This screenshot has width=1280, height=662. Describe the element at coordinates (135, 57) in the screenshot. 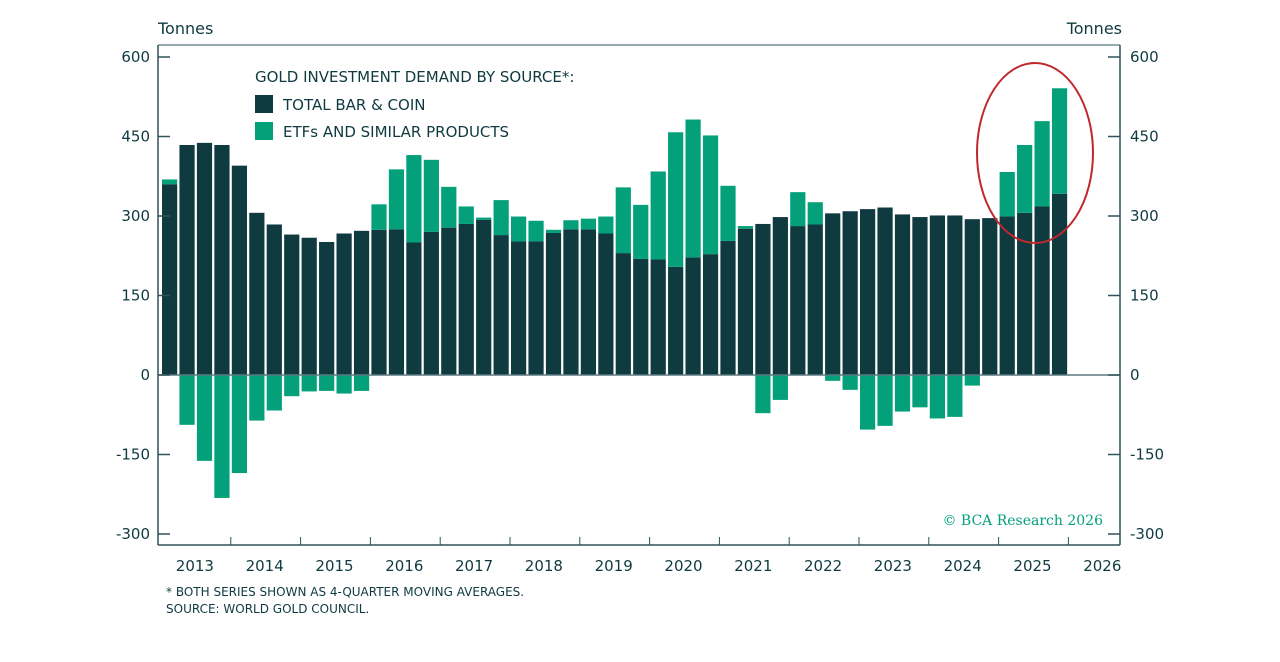

I see `y-tick-label-left: 600` at that location.